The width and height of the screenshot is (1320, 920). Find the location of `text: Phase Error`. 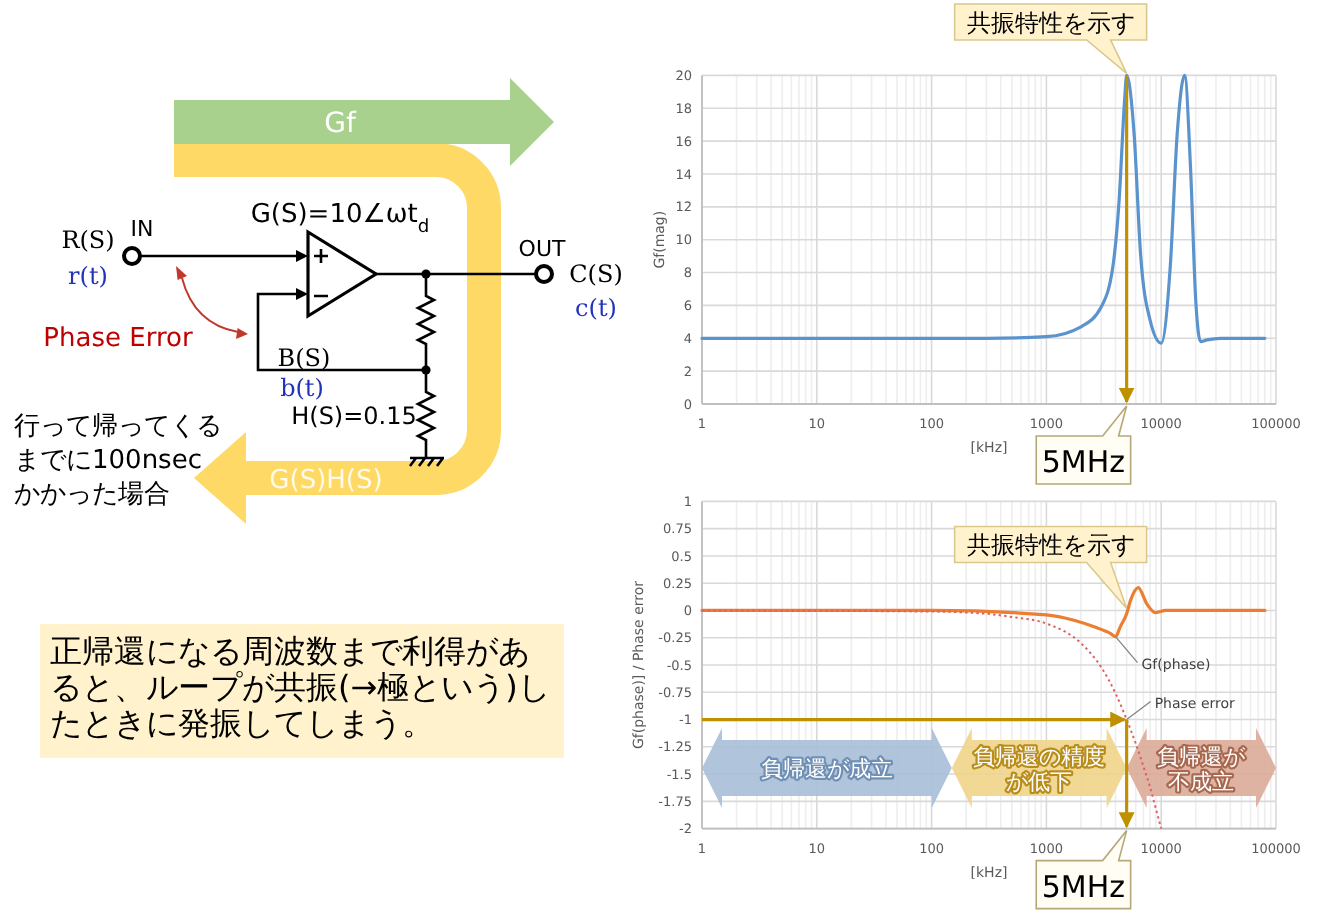

text: Phase Error is located at coordinates (118, 339).